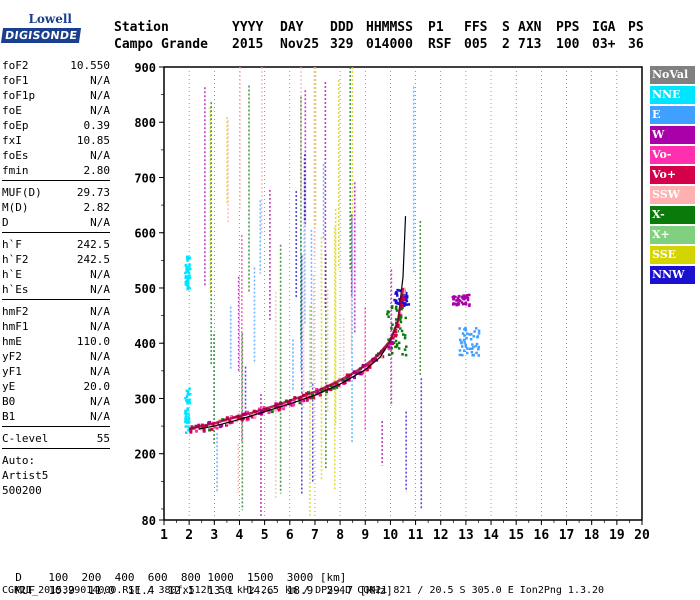  What do you see at coordinates (568, 44) in the screenshot?
I see `header-value: 100` at bounding box center [568, 44].